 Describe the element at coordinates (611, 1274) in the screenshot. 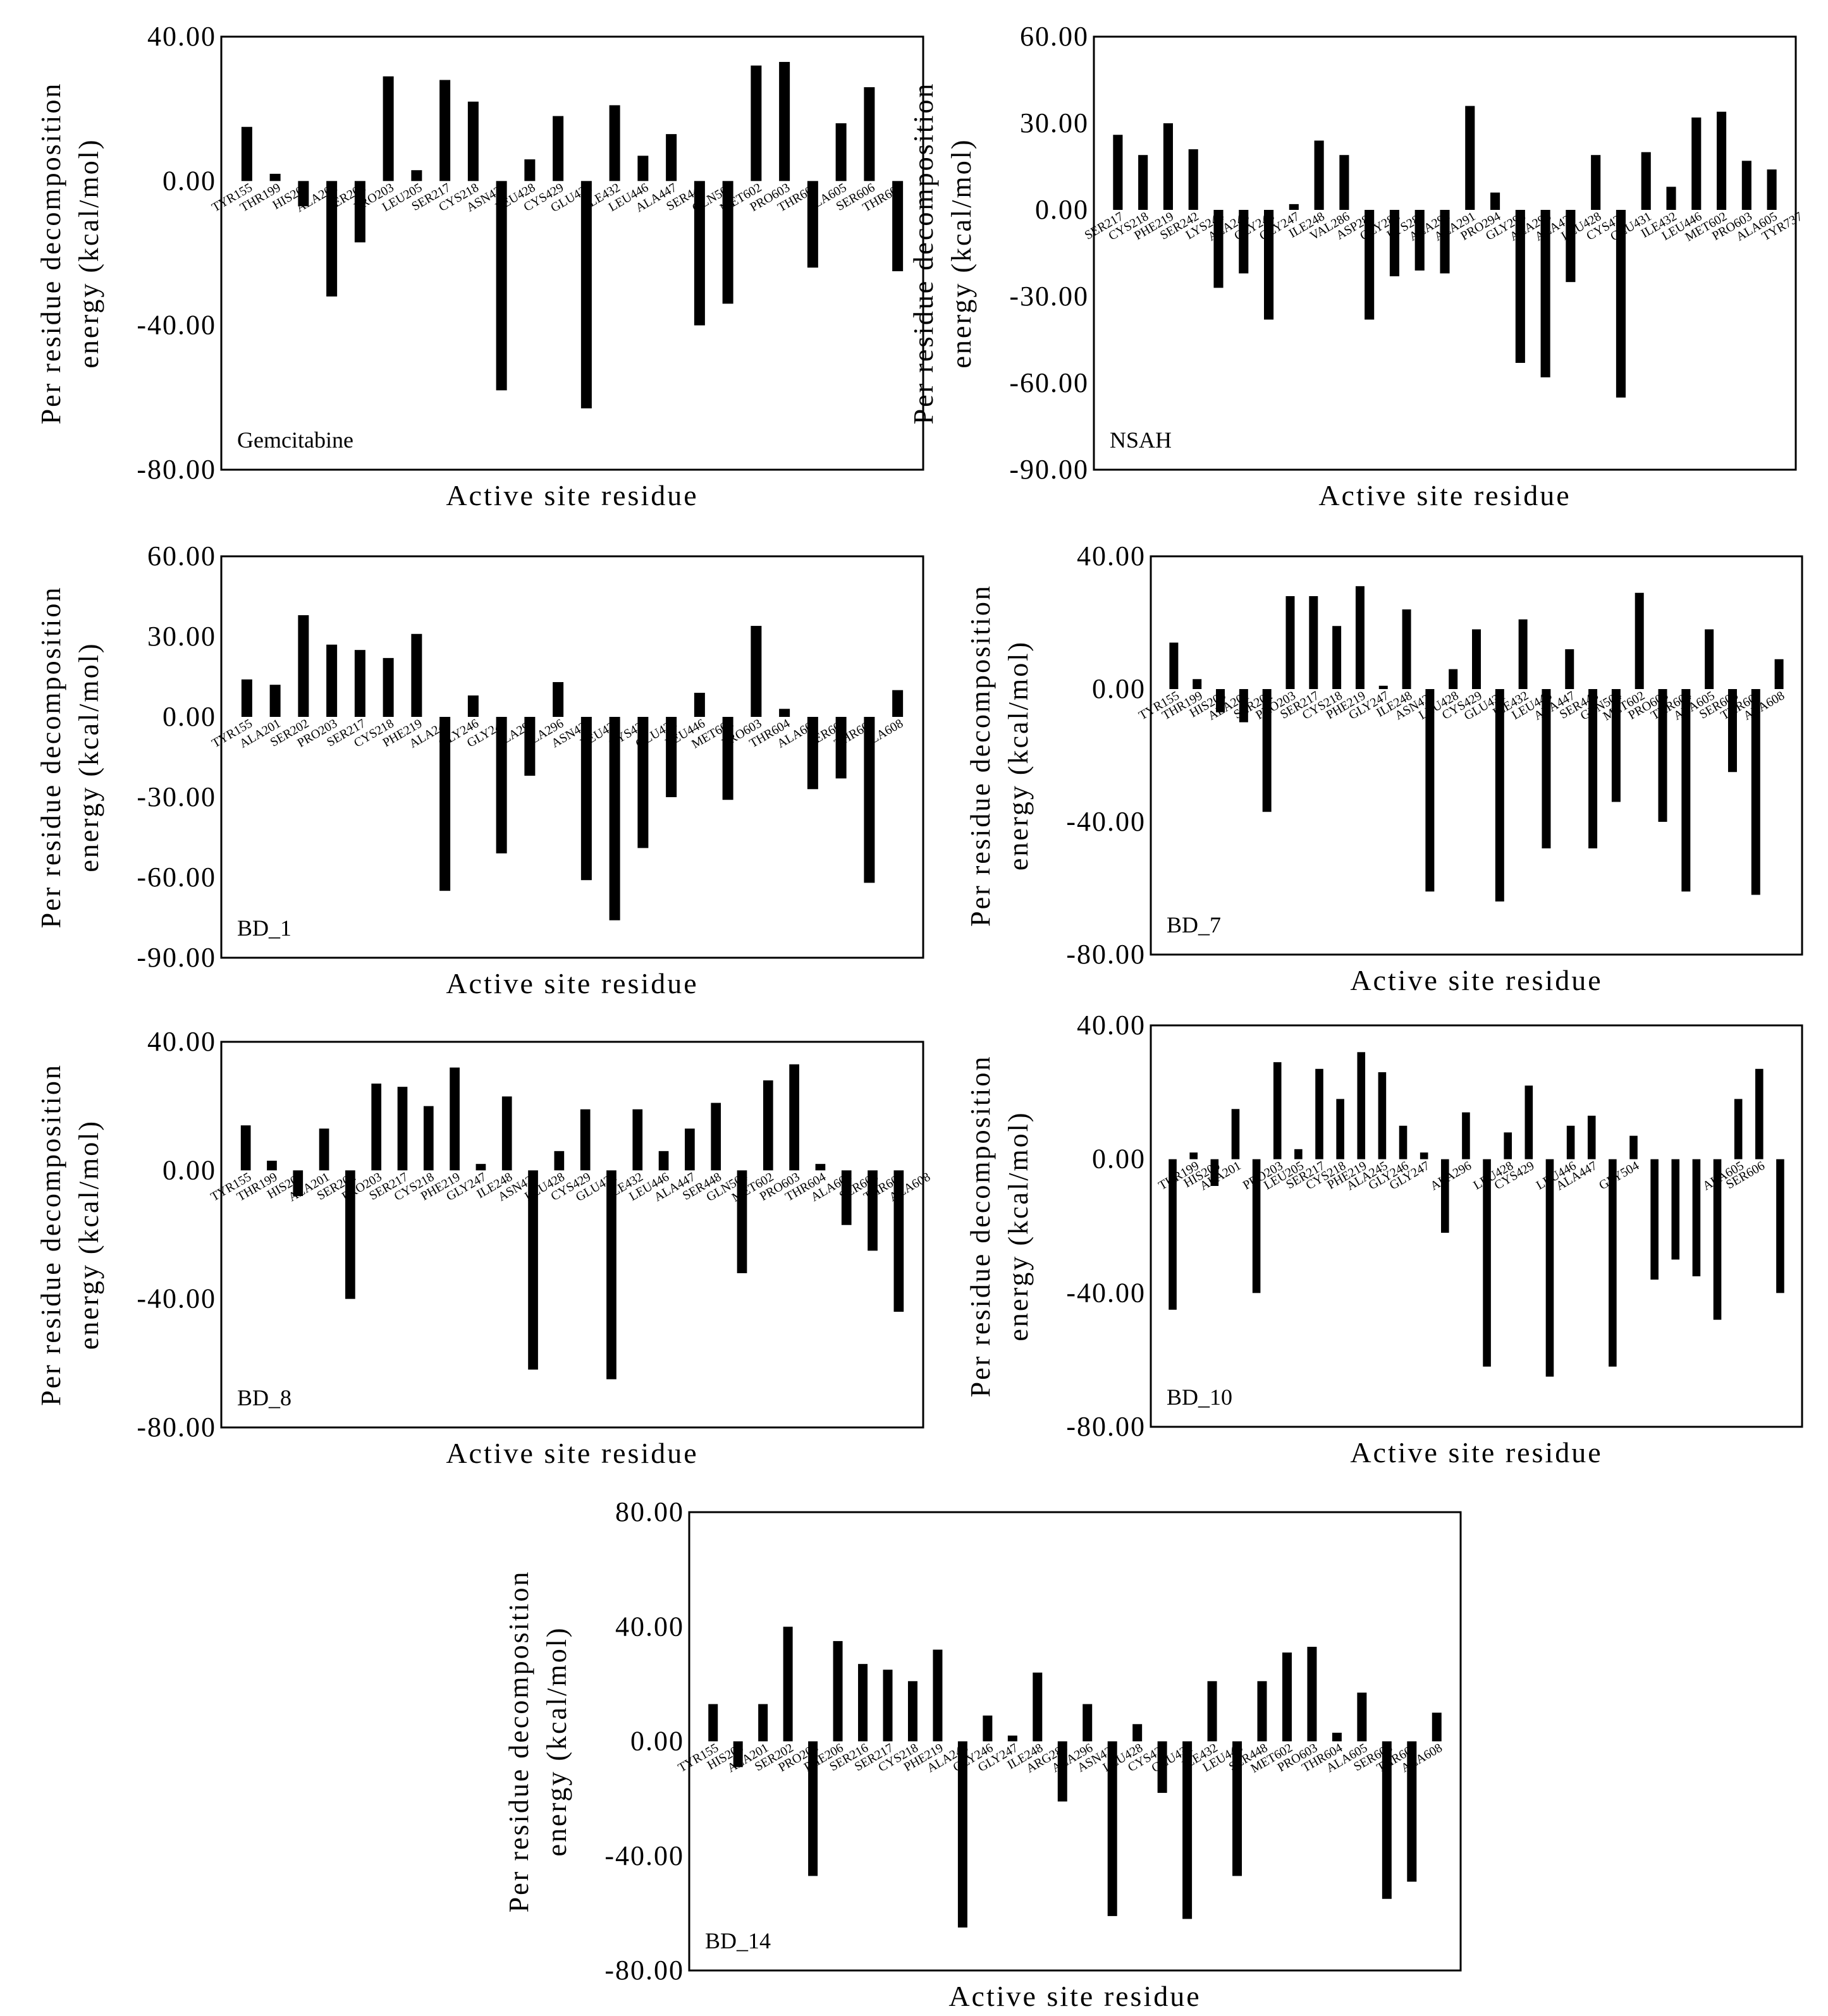

I see `bar-glu431` at that location.